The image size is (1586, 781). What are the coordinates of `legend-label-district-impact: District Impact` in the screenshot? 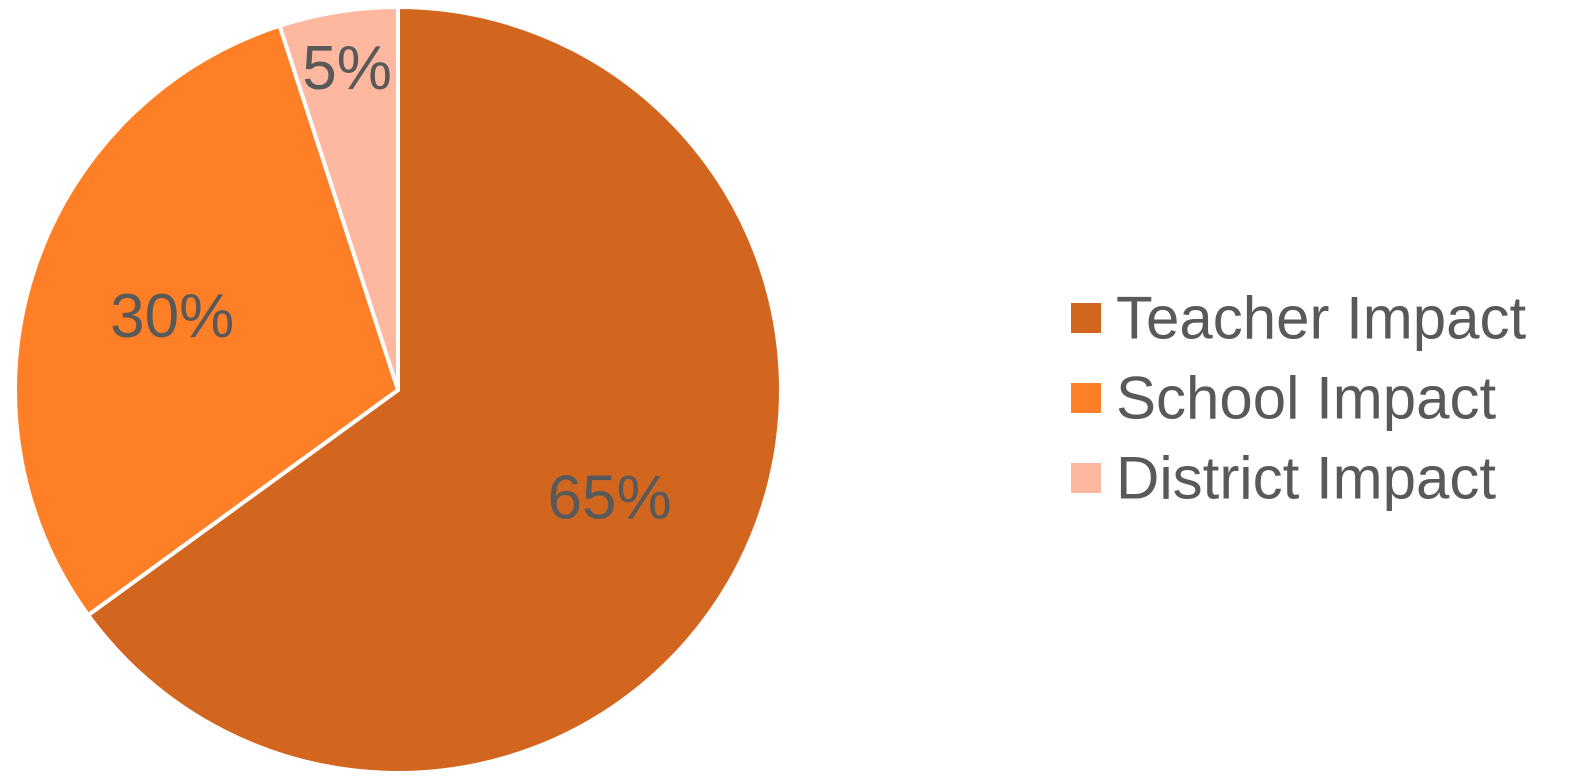 It's located at (1306, 478).